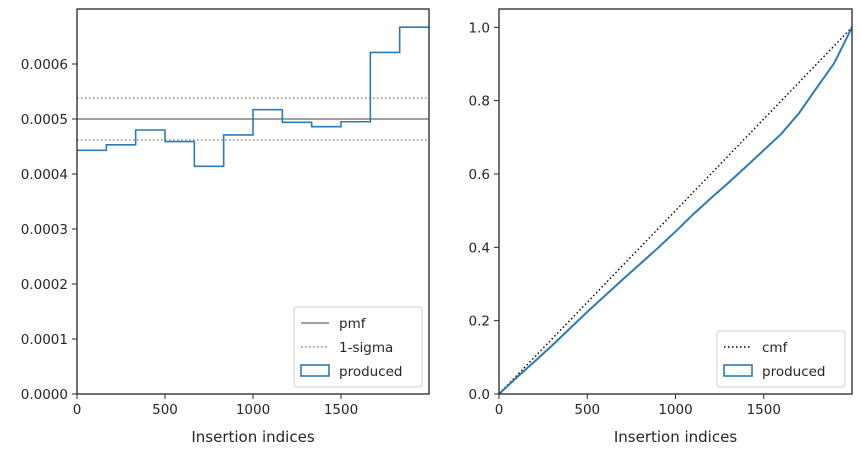 The height and width of the screenshot is (453, 861). Describe the element at coordinates (44, 340) in the screenshot. I see `y-tick-label: 0.0001` at that location.